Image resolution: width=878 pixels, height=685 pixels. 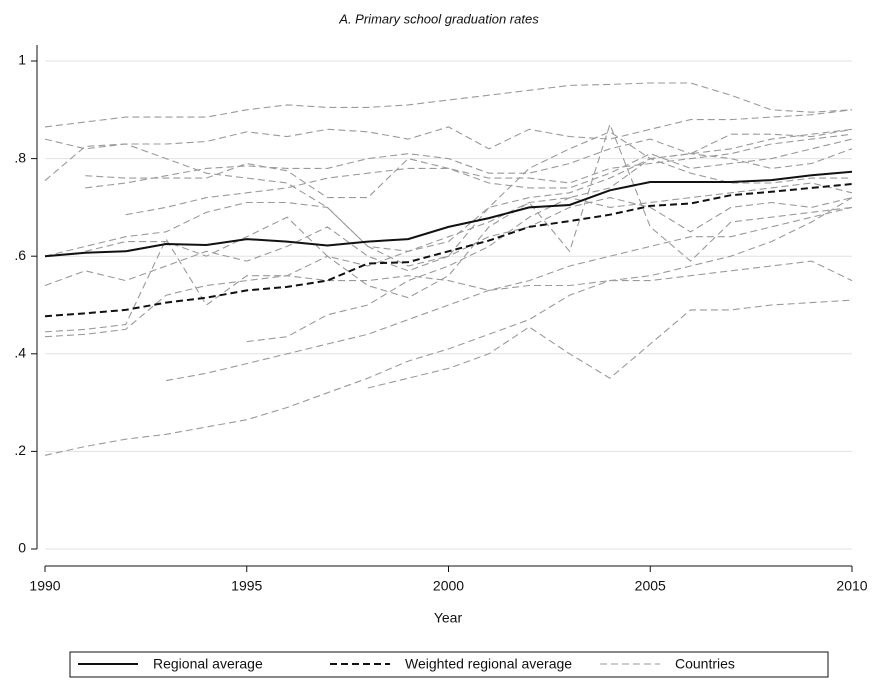 I want to click on x-tick-label: 1995, so click(x=246, y=586).